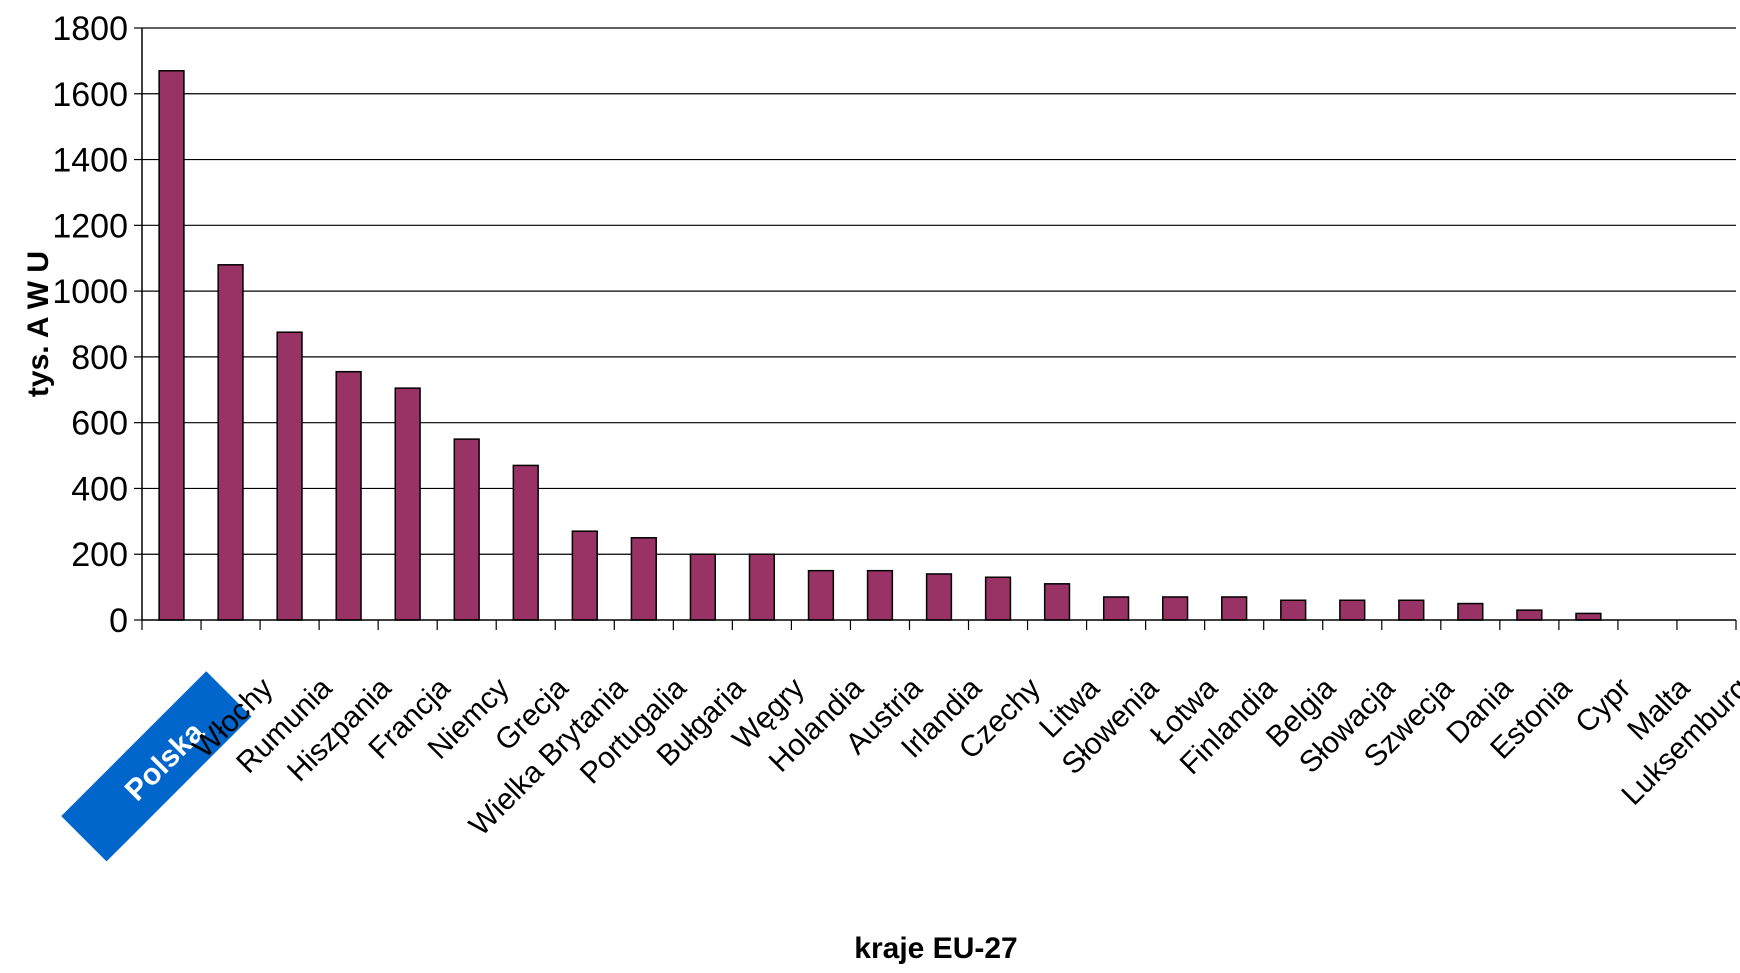  What do you see at coordinates (584, 575) in the screenshot?
I see `bar-wielka-brytania` at bounding box center [584, 575].